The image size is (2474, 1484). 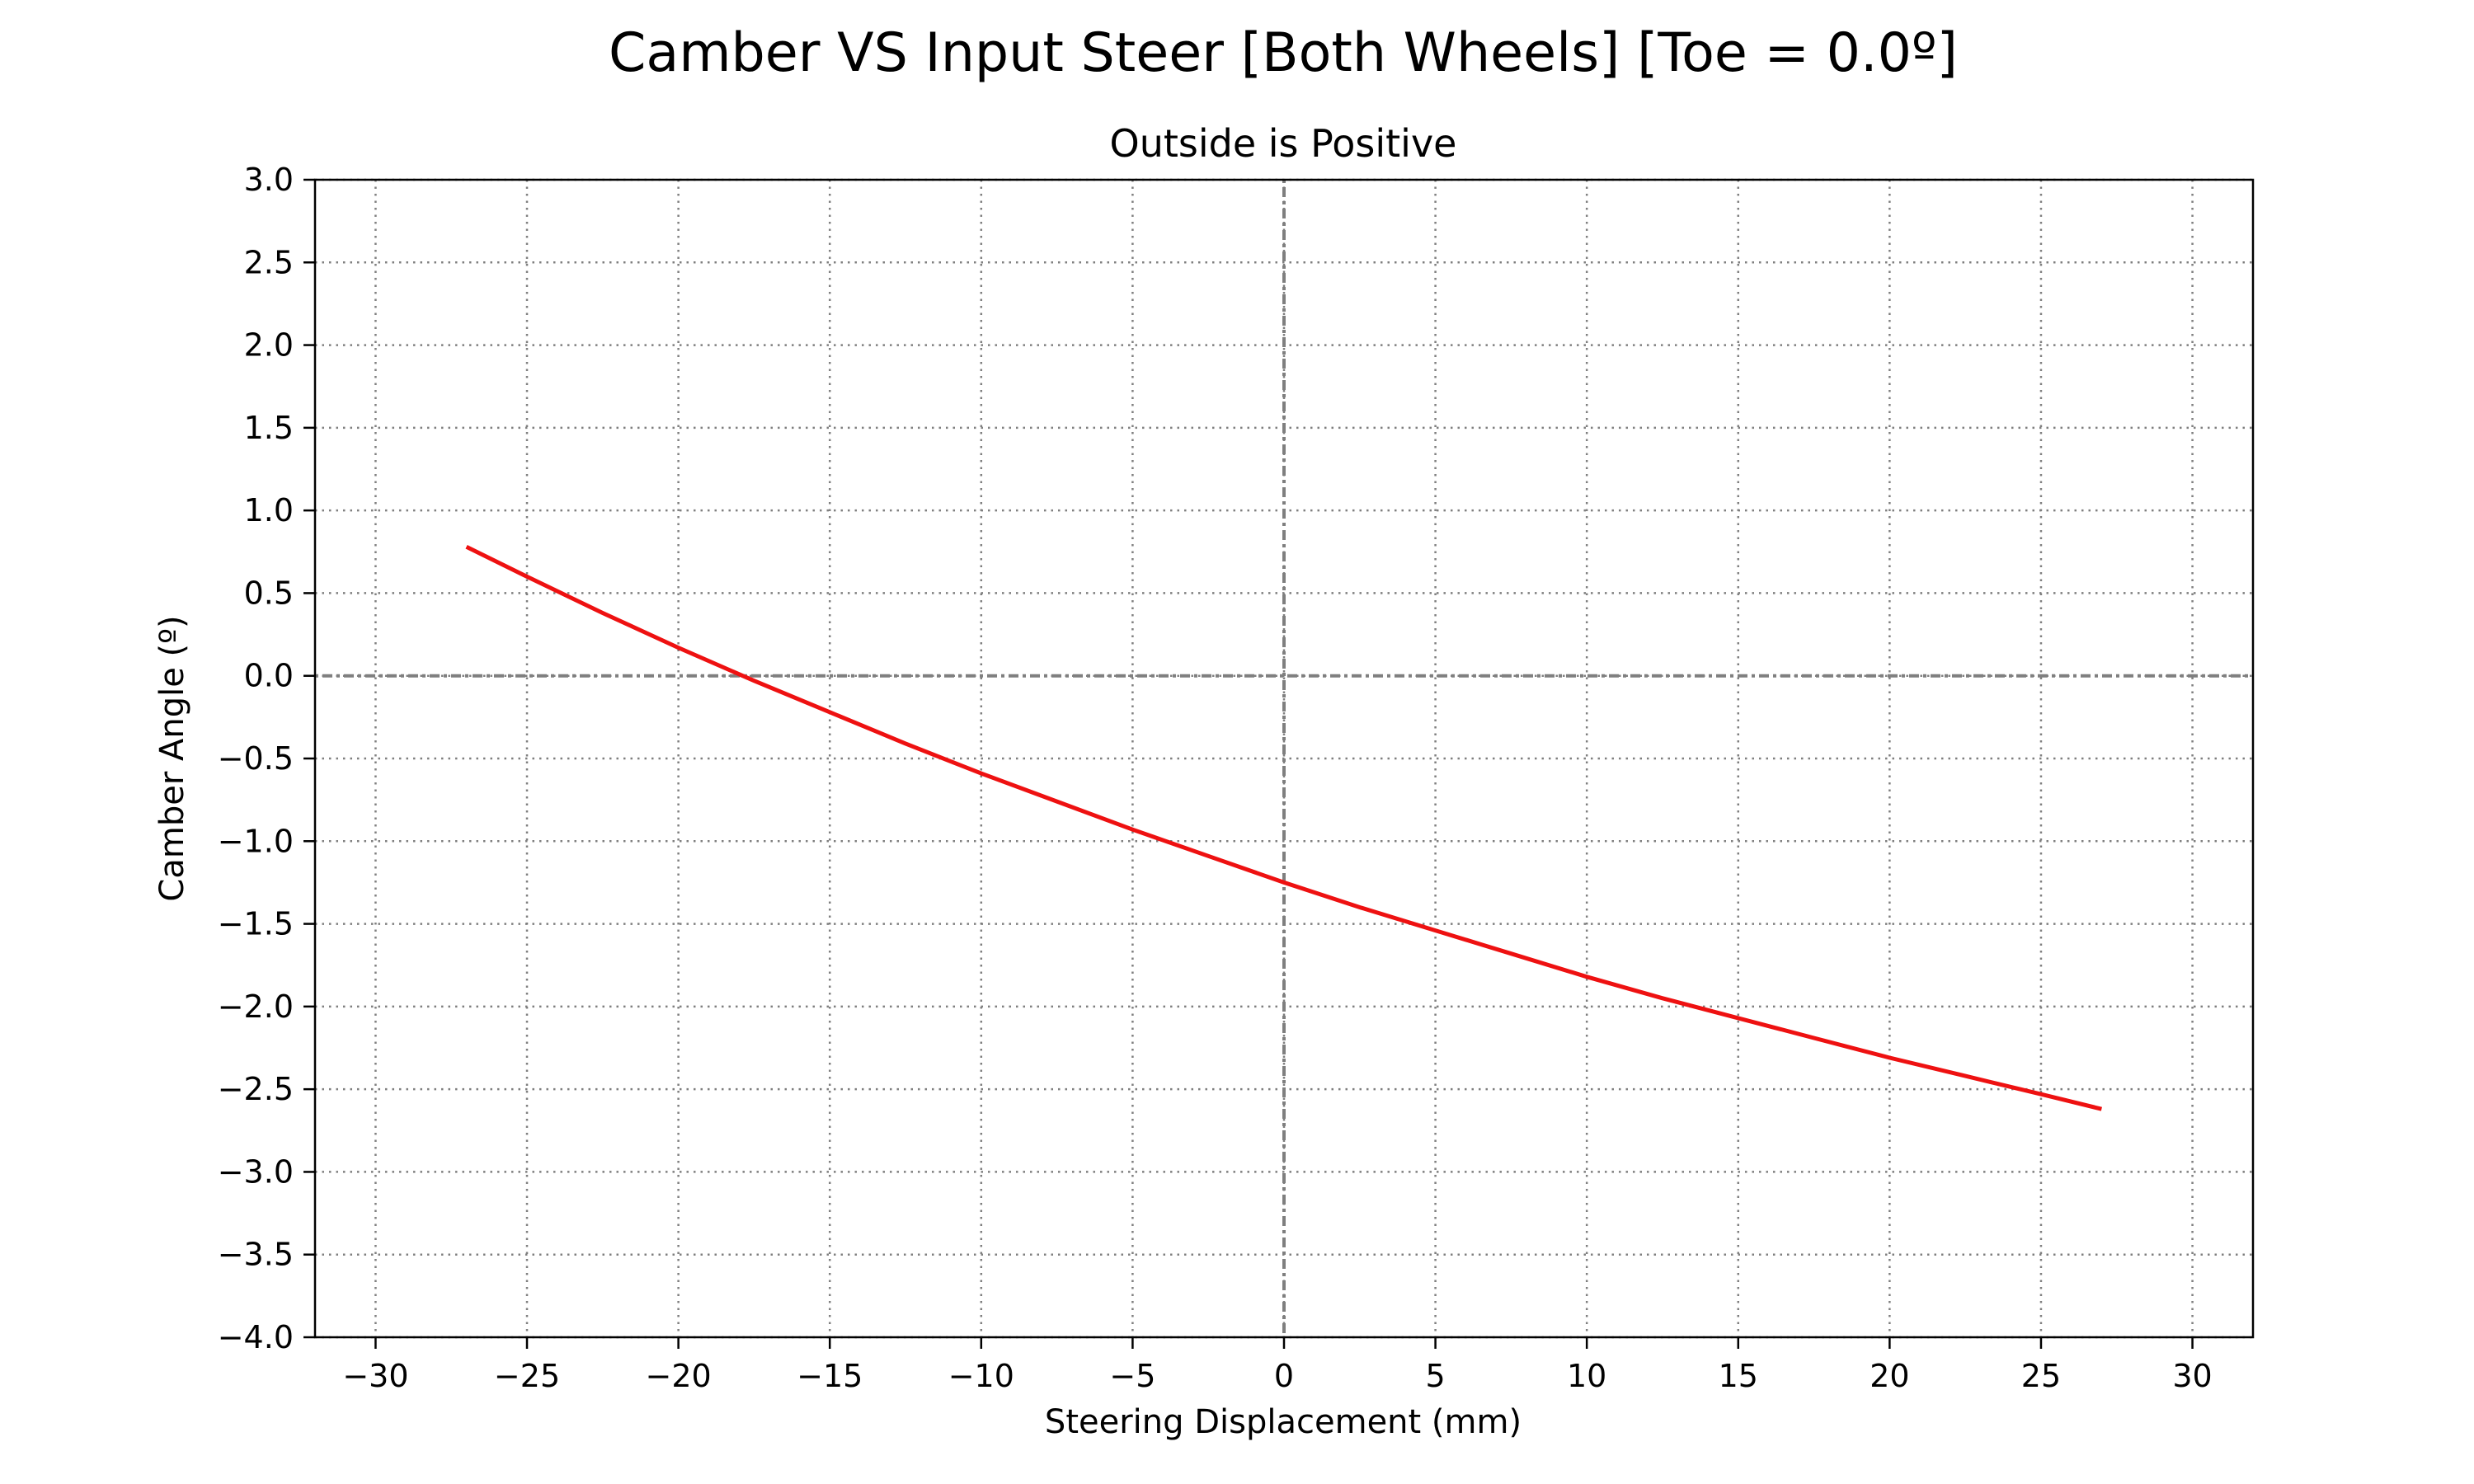 What do you see at coordinates (256, 1089) in the screenshot?
I see `y-tick-label: −2.5` at bounding box center [256, 1089].